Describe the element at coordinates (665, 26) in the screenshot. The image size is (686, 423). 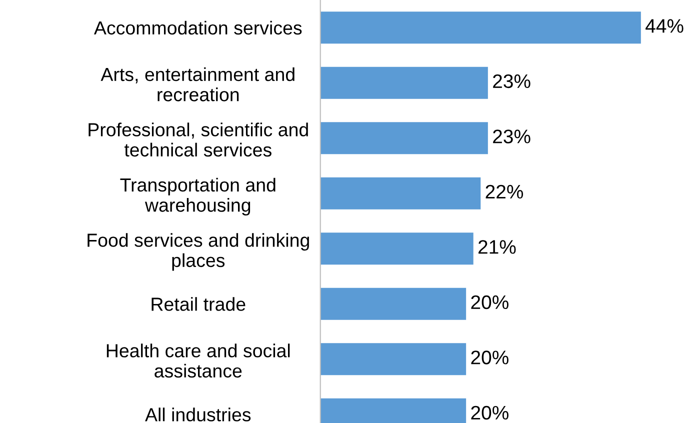
I see `data-label: 44%` at that location.